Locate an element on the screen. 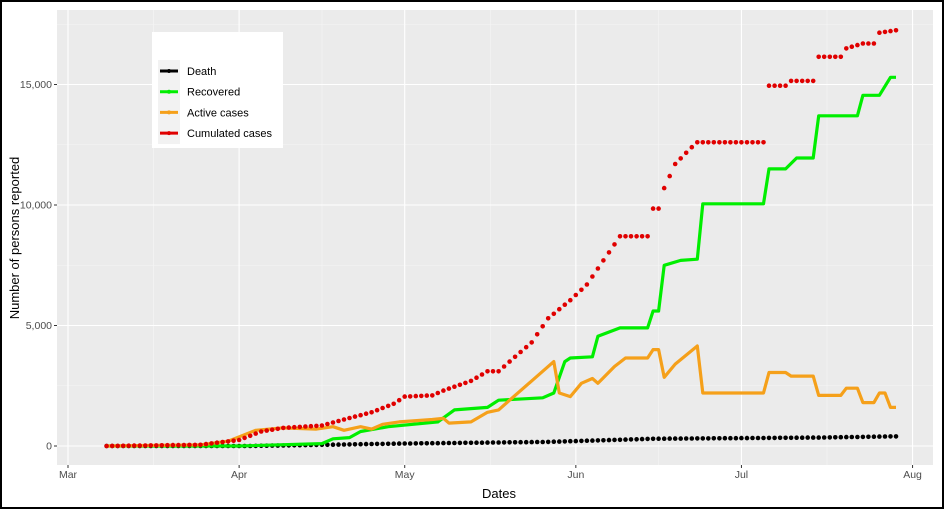 This screenshot has height=509, width=944. legend-key-background is located at coordinates (169, 102).